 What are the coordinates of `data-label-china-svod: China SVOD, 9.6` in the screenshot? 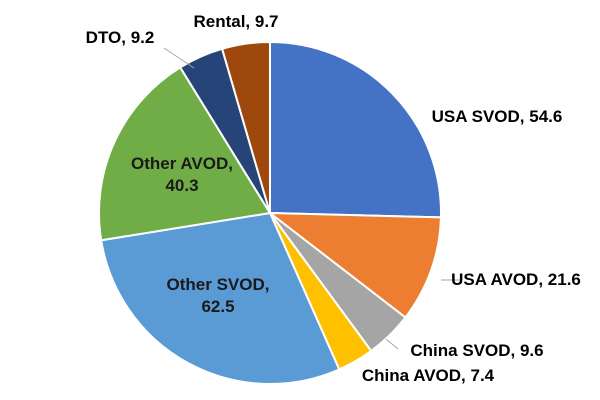 It's located at (476, 350).